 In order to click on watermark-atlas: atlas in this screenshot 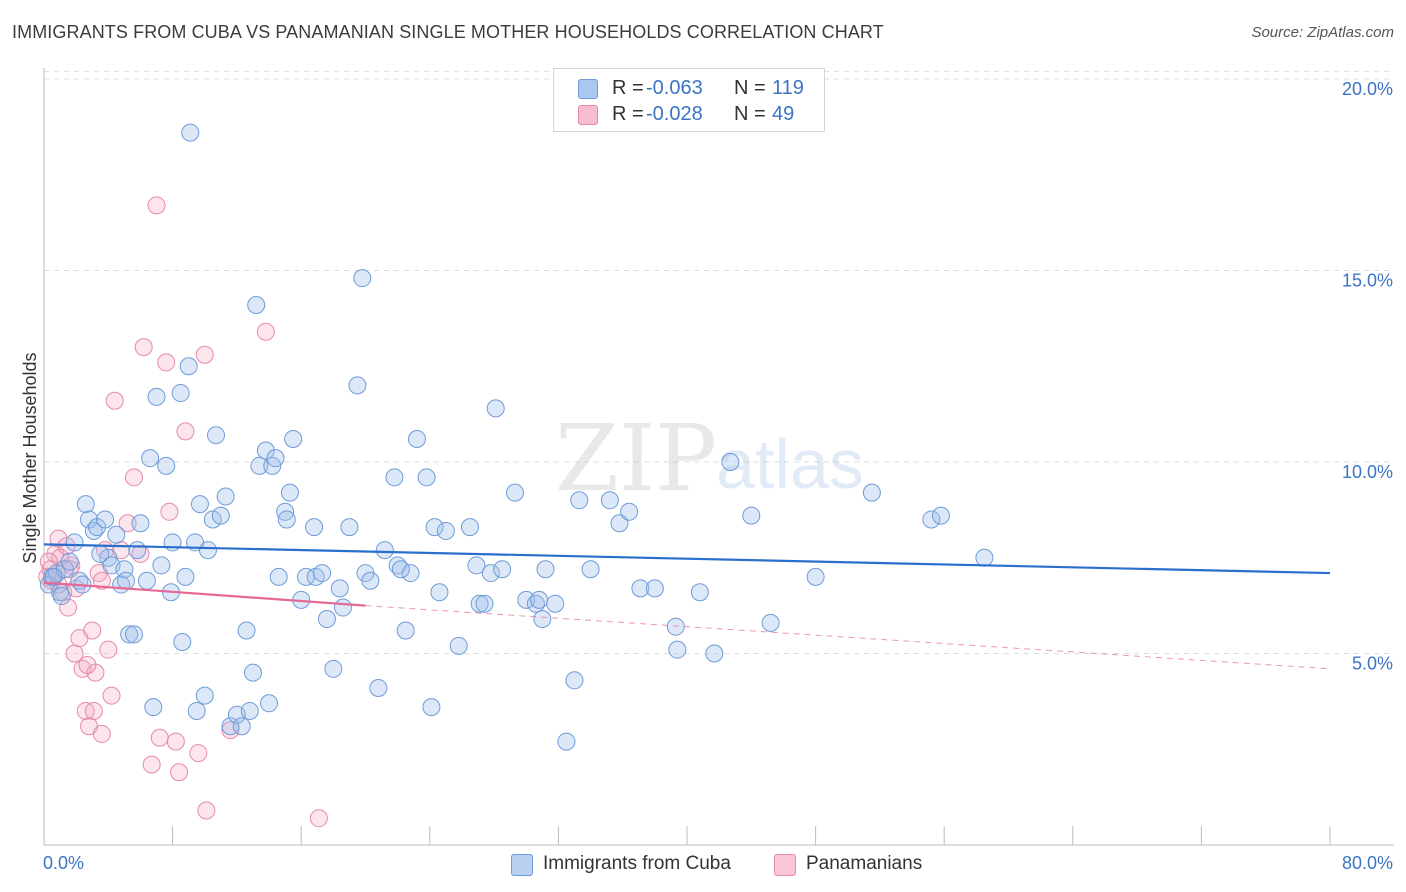, I will do `click(790, 464)`.